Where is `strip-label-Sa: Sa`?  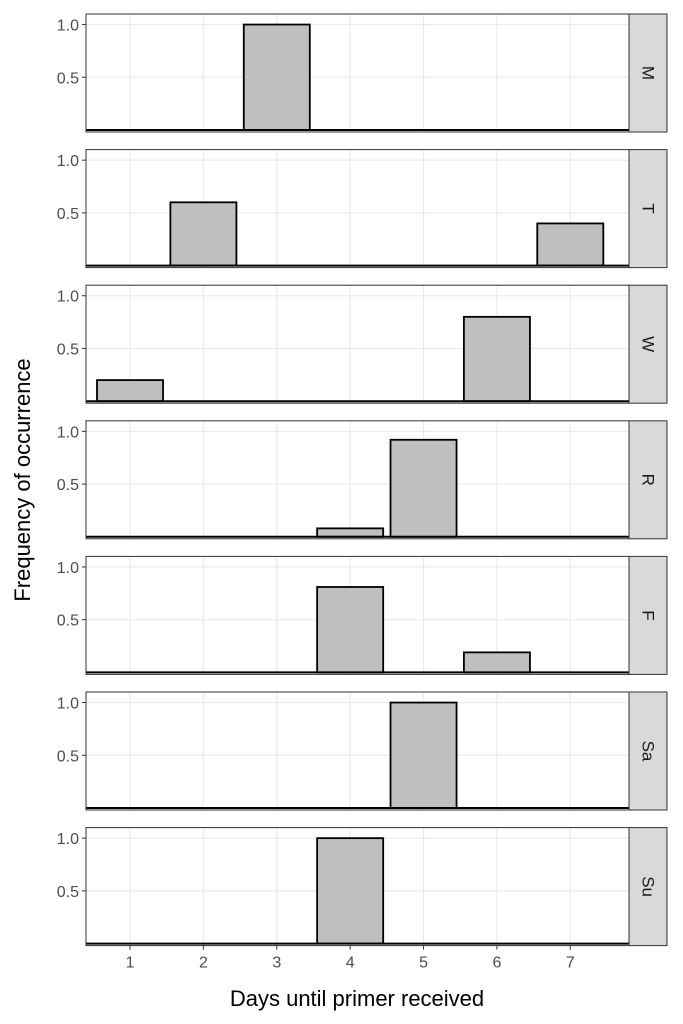
strip-label-Sa: Sa is located at coordinates (648, 751).